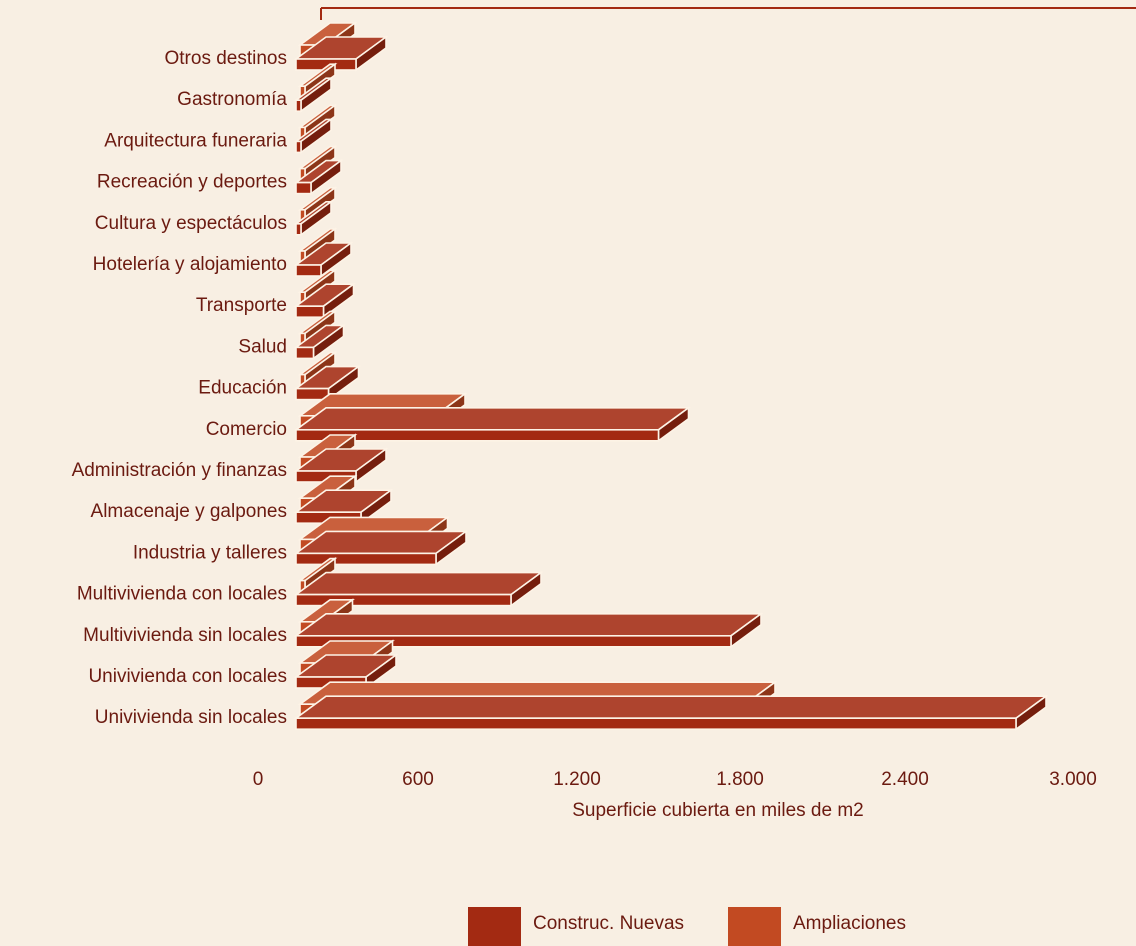  What do you see at coordinates (262, 346) in the screenshot?
I see `category-label-salud: Salud` at bounding box center [262, 346].